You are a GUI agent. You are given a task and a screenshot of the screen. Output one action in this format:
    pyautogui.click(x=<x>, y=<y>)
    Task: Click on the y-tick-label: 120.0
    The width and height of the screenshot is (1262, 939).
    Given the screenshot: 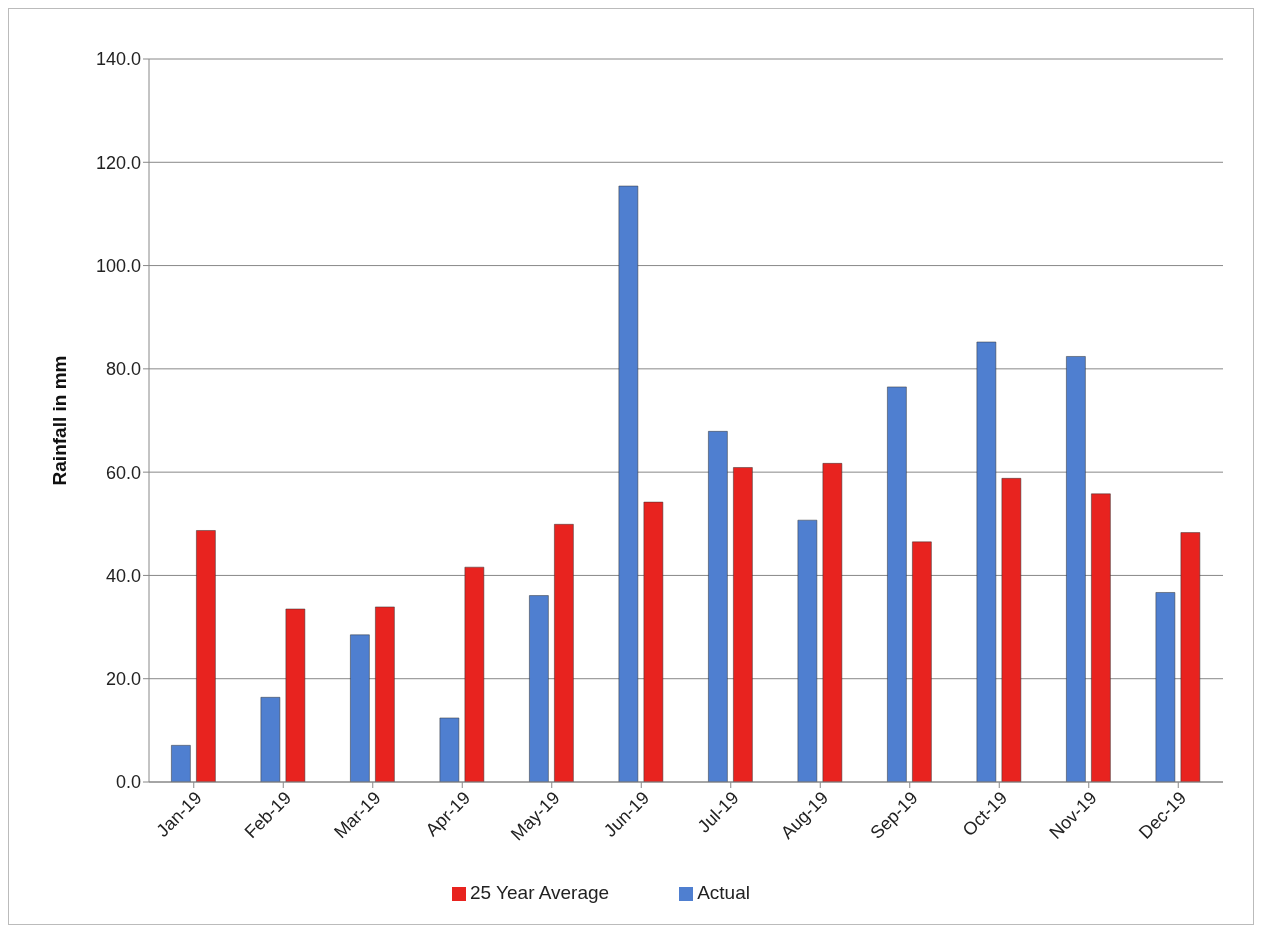 What is the action you would take?
    pyautogui.click(x=118, y=162)
    